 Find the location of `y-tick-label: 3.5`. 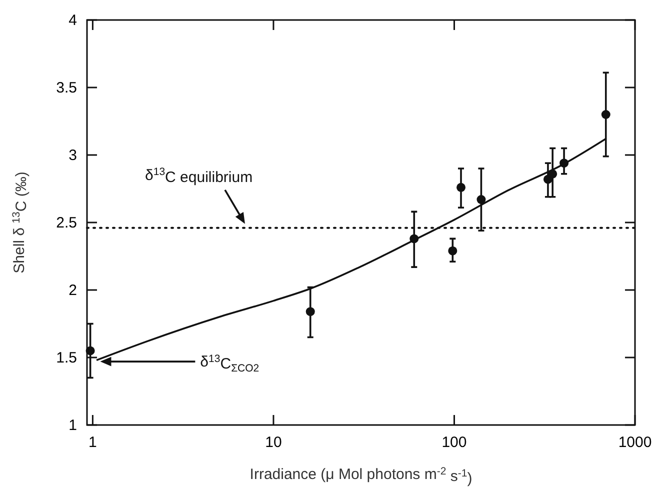

y-tick-label: 3.5 is located at coordinates (66, 88).